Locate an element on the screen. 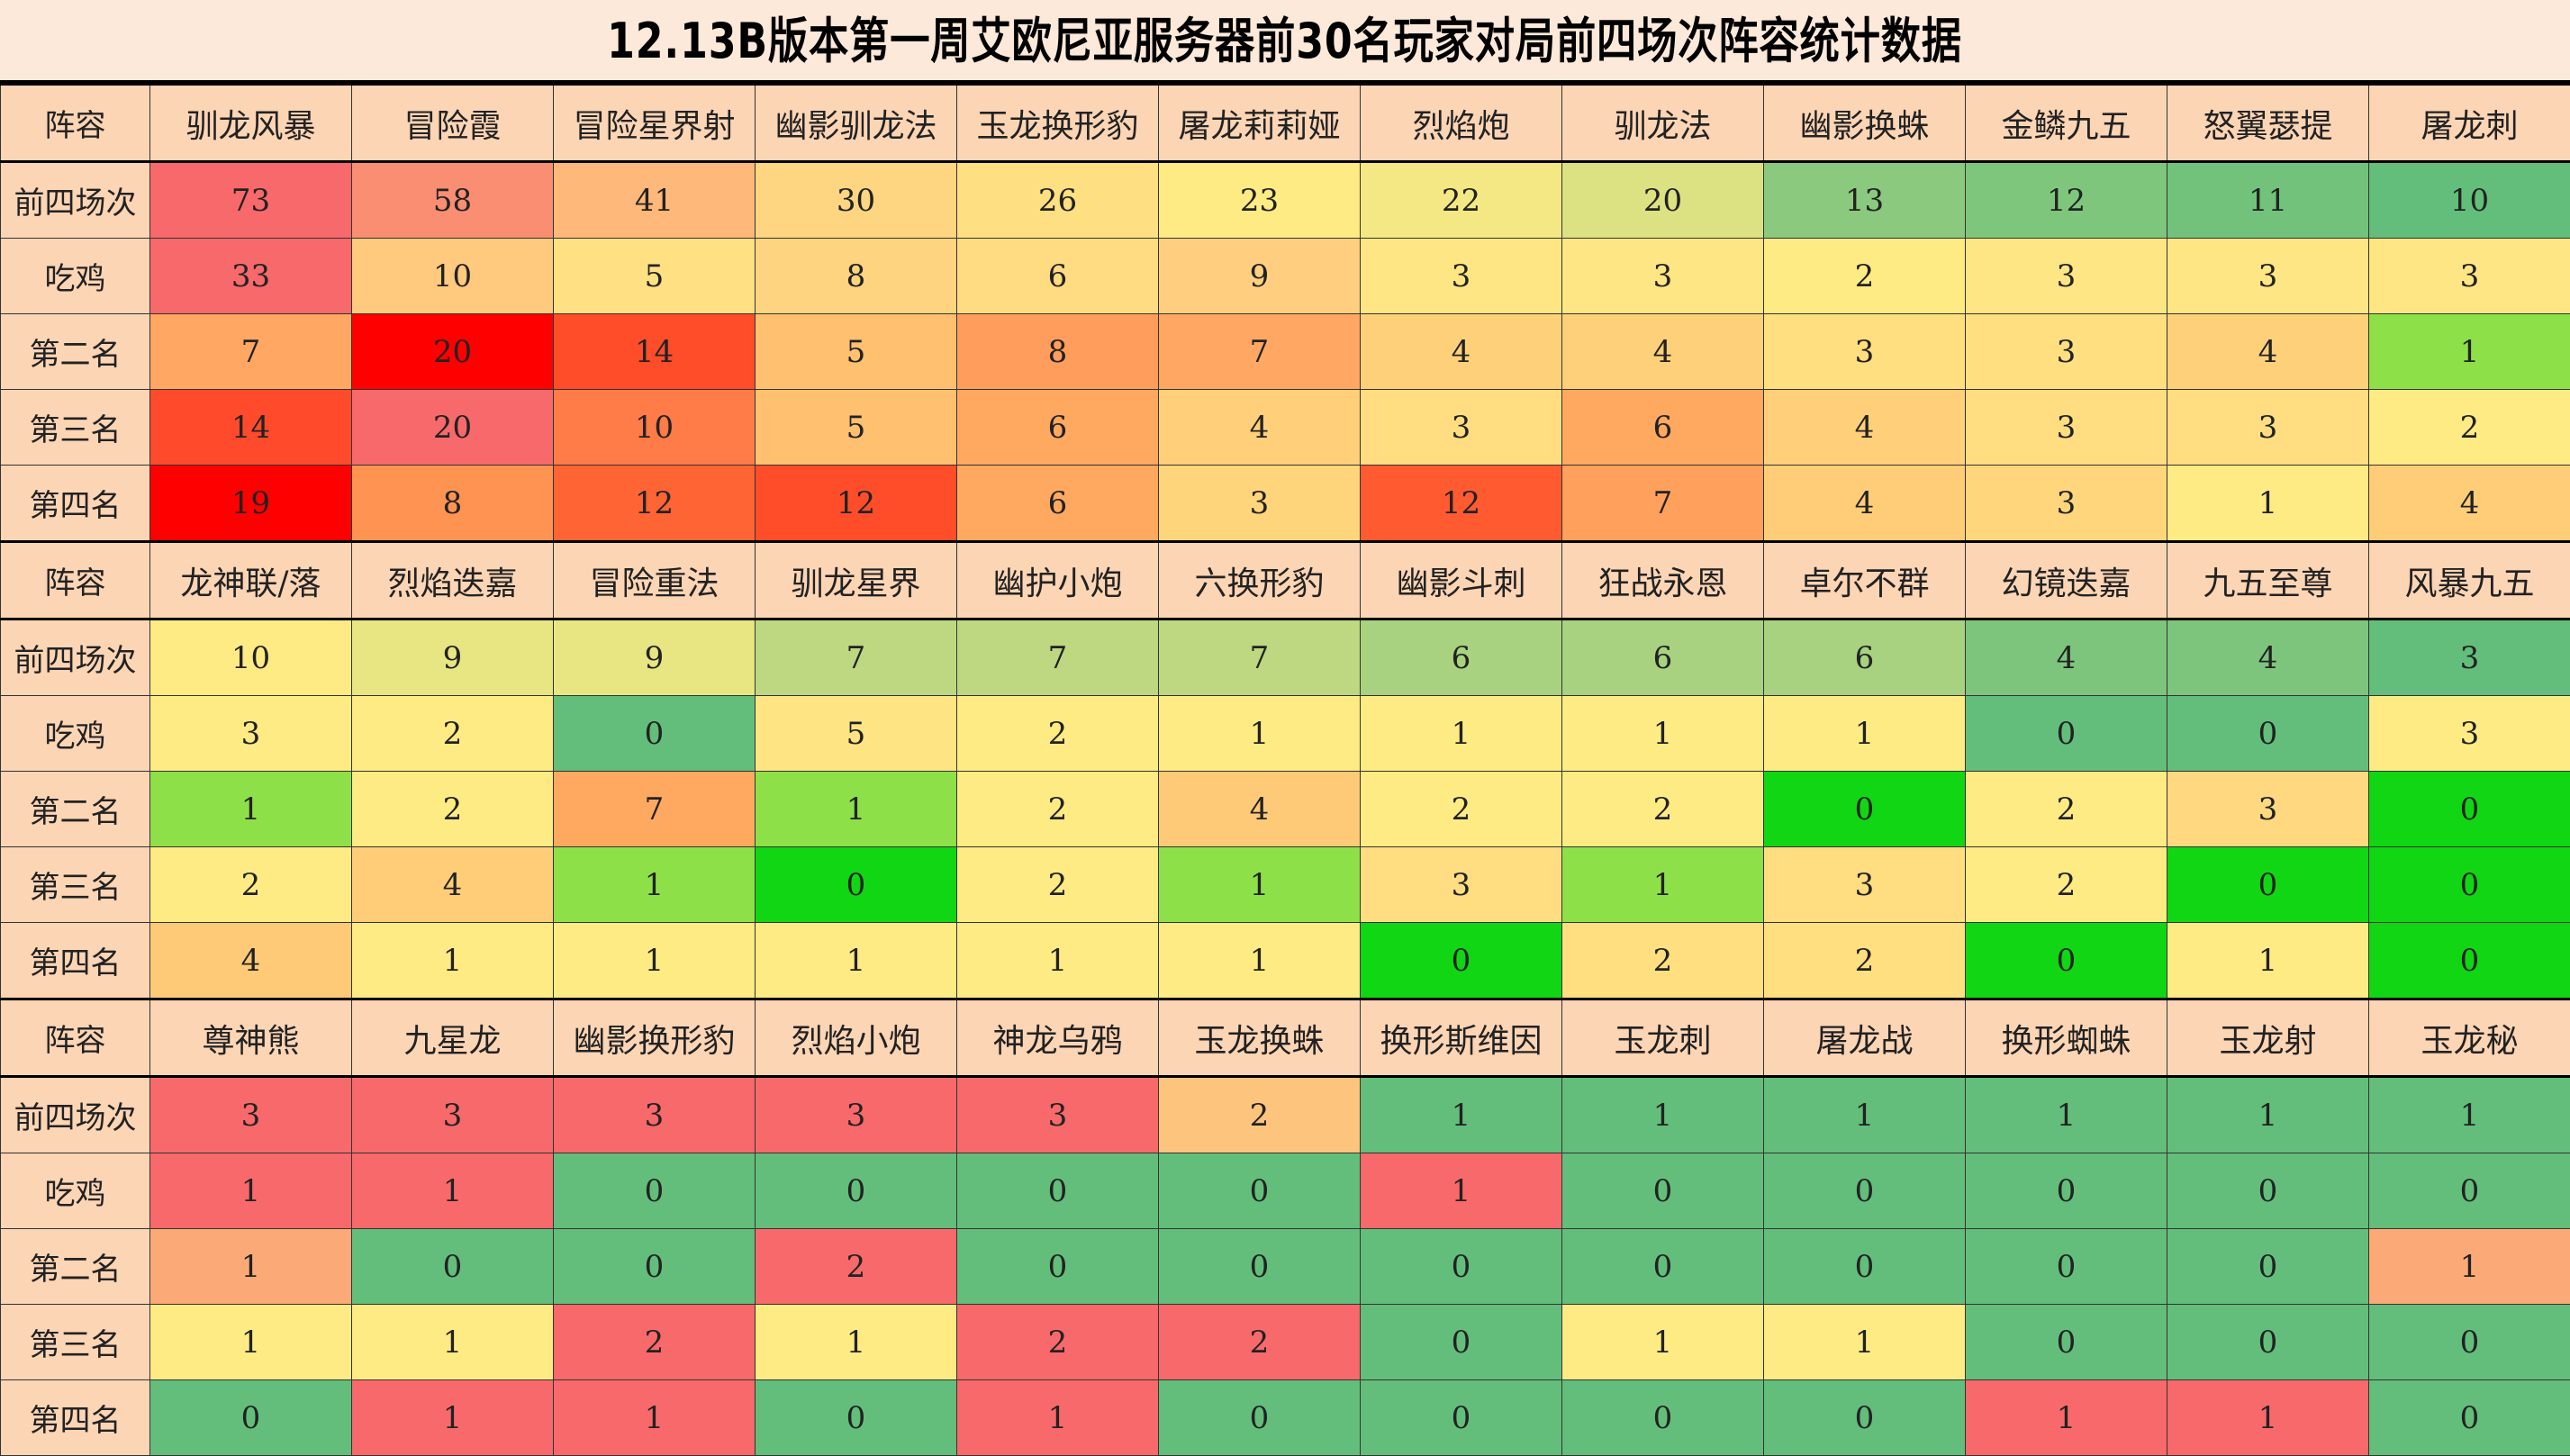  comp-header-cell: 风暴九五 is located at coordinates (2470, 581).